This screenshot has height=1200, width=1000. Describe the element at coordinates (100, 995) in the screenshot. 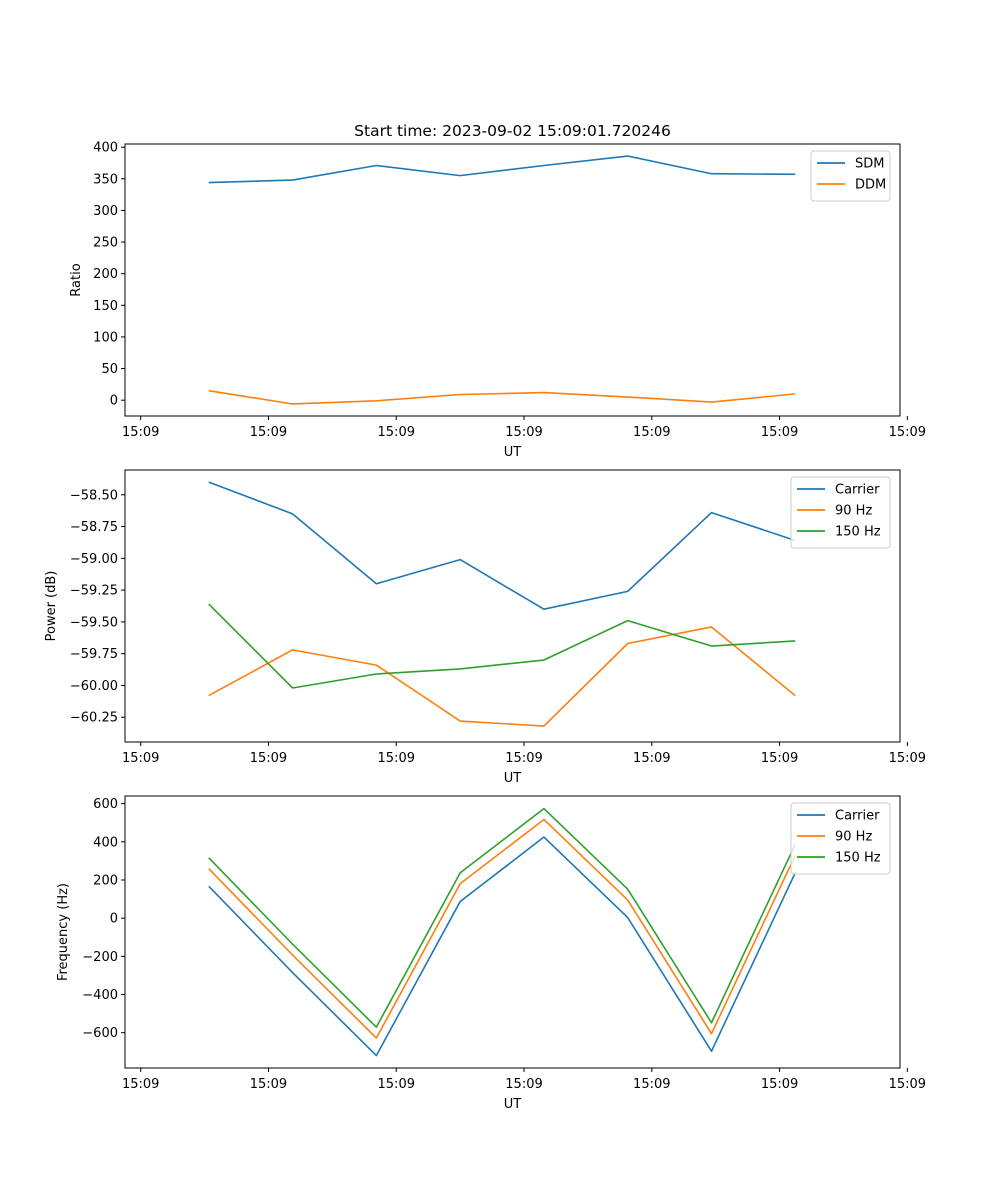

I see `y-tick-label: −400` at that location.